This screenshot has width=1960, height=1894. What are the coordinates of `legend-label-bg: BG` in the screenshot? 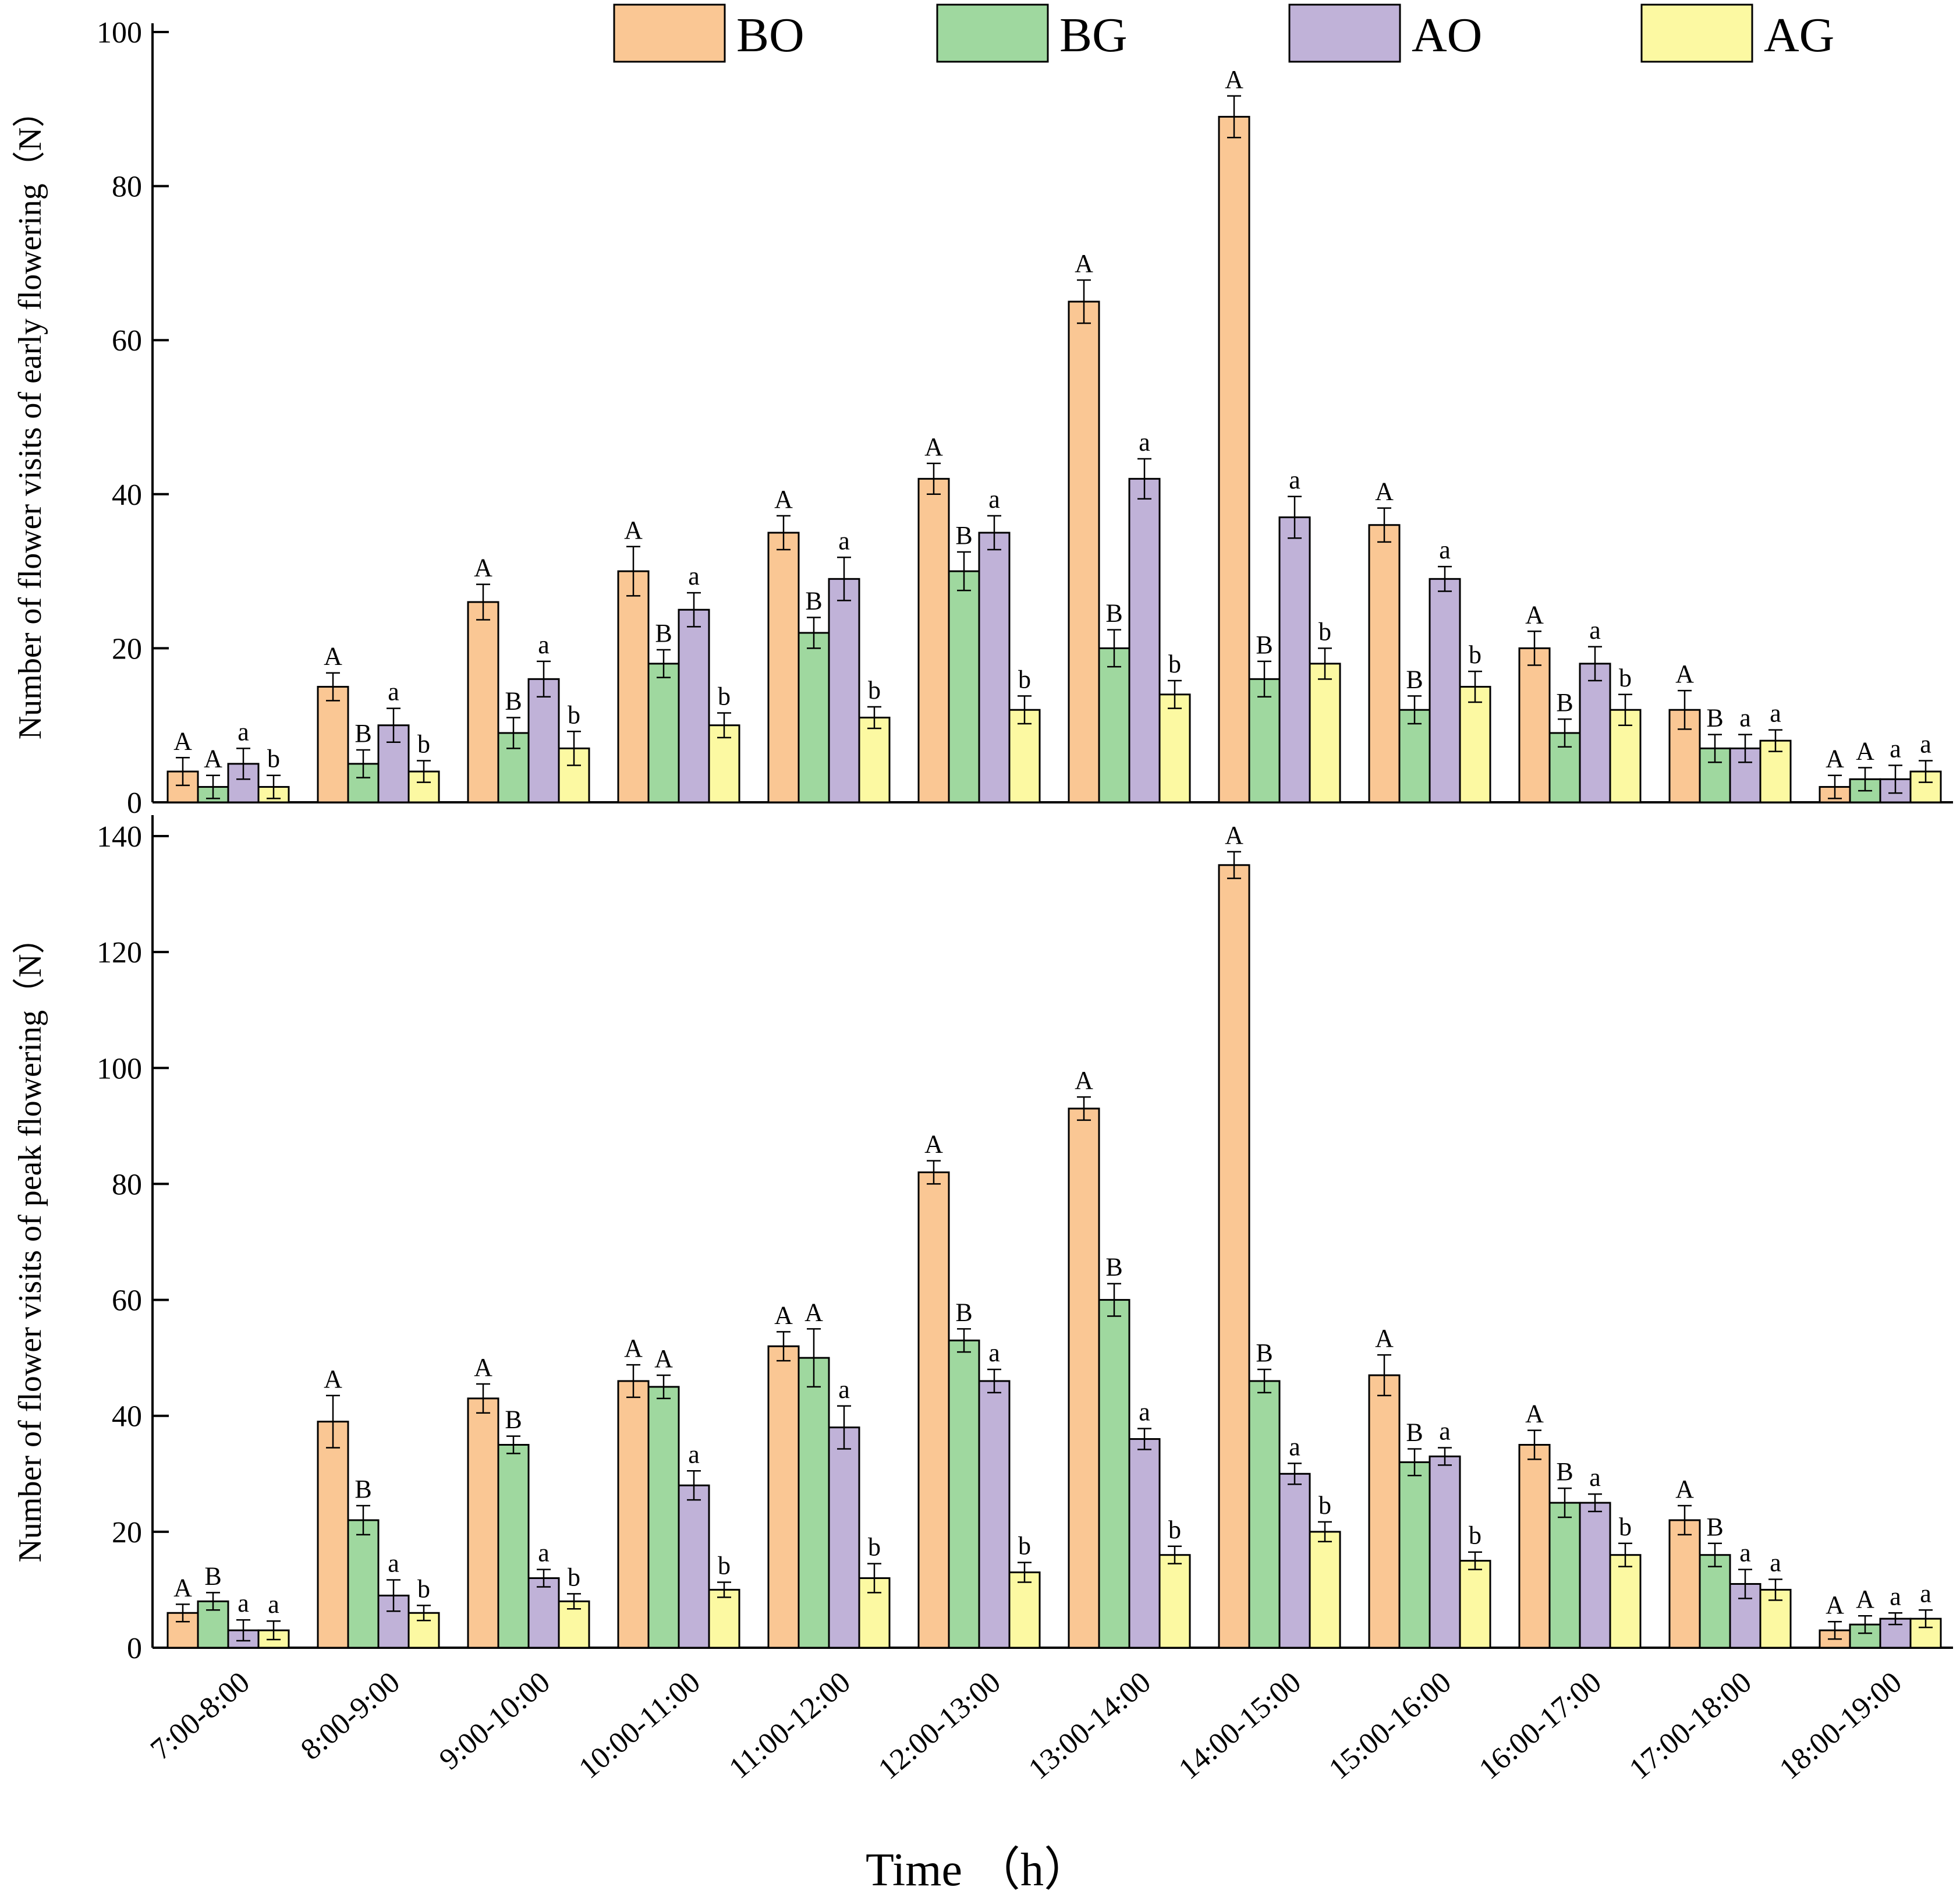 It's located at (1093, 35).